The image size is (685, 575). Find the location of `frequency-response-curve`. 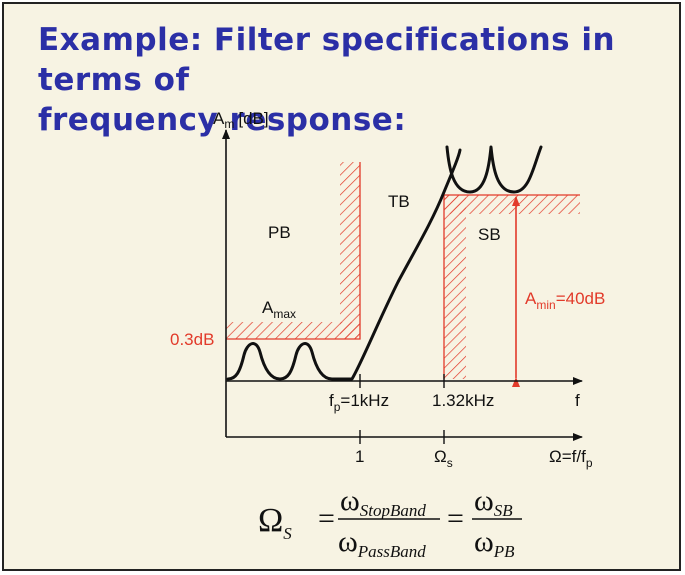

frequency-response-curve is located at coordinates (344, 264).